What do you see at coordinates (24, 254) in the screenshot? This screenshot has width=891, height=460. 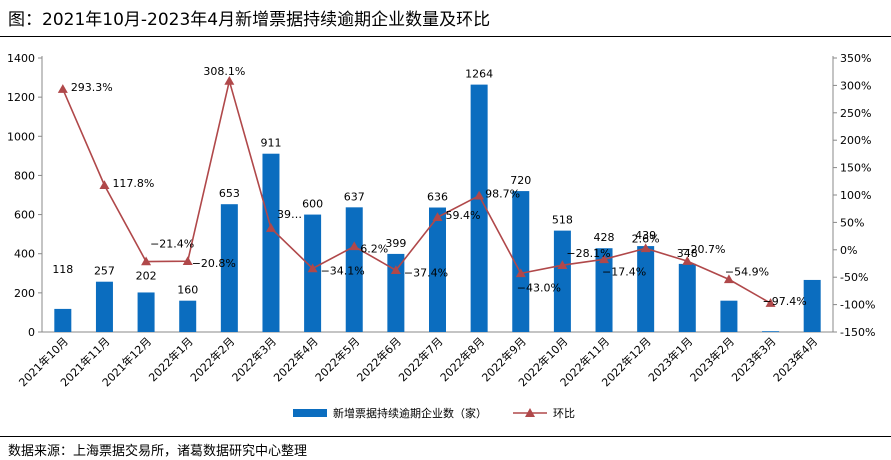 I see `left-axis-tick-label: 400` at bounding box center [24, 254].